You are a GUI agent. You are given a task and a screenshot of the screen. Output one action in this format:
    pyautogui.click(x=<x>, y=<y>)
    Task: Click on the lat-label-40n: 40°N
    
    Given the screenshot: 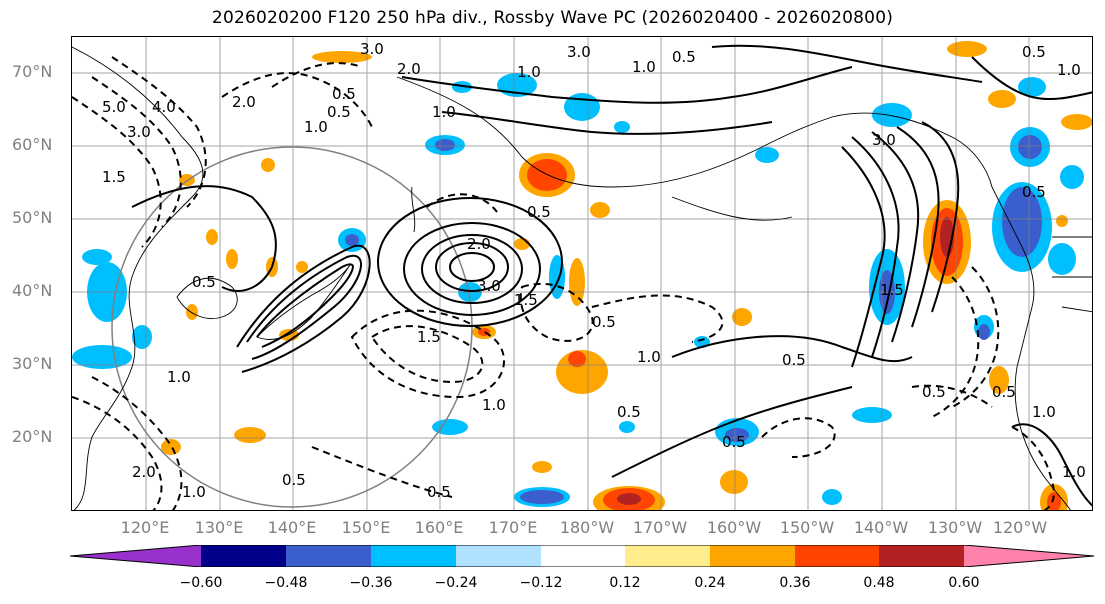 What is the action you would take?
    pyautogui.click(x=32, y=290)
    